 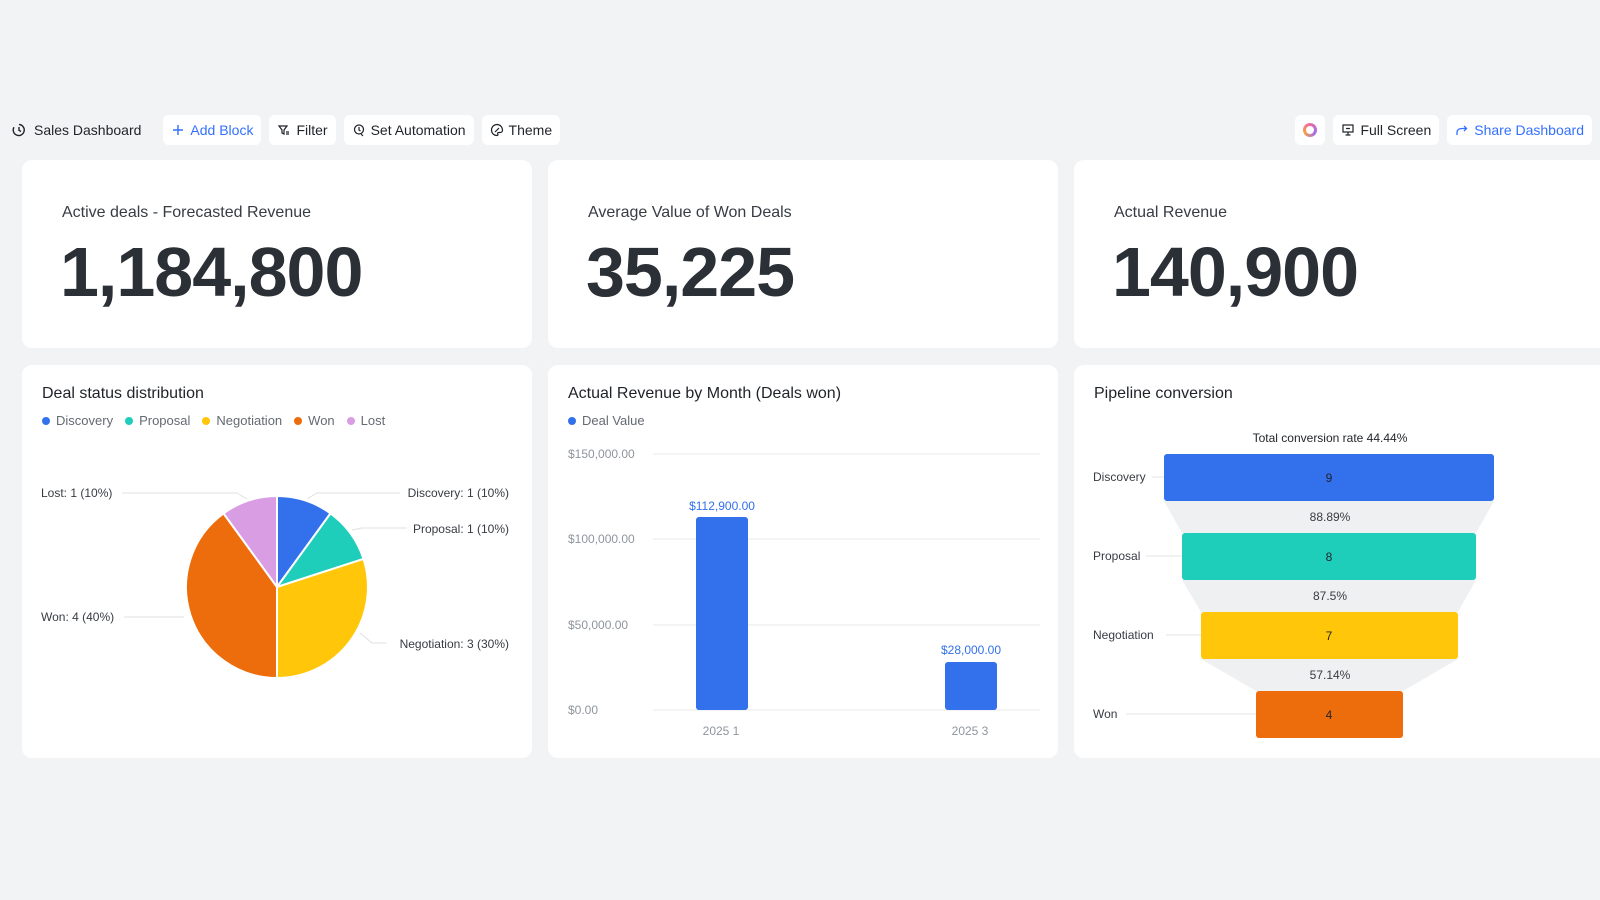 I want to click on funnel-stage-label: Won, so click(x=1105, y=714).